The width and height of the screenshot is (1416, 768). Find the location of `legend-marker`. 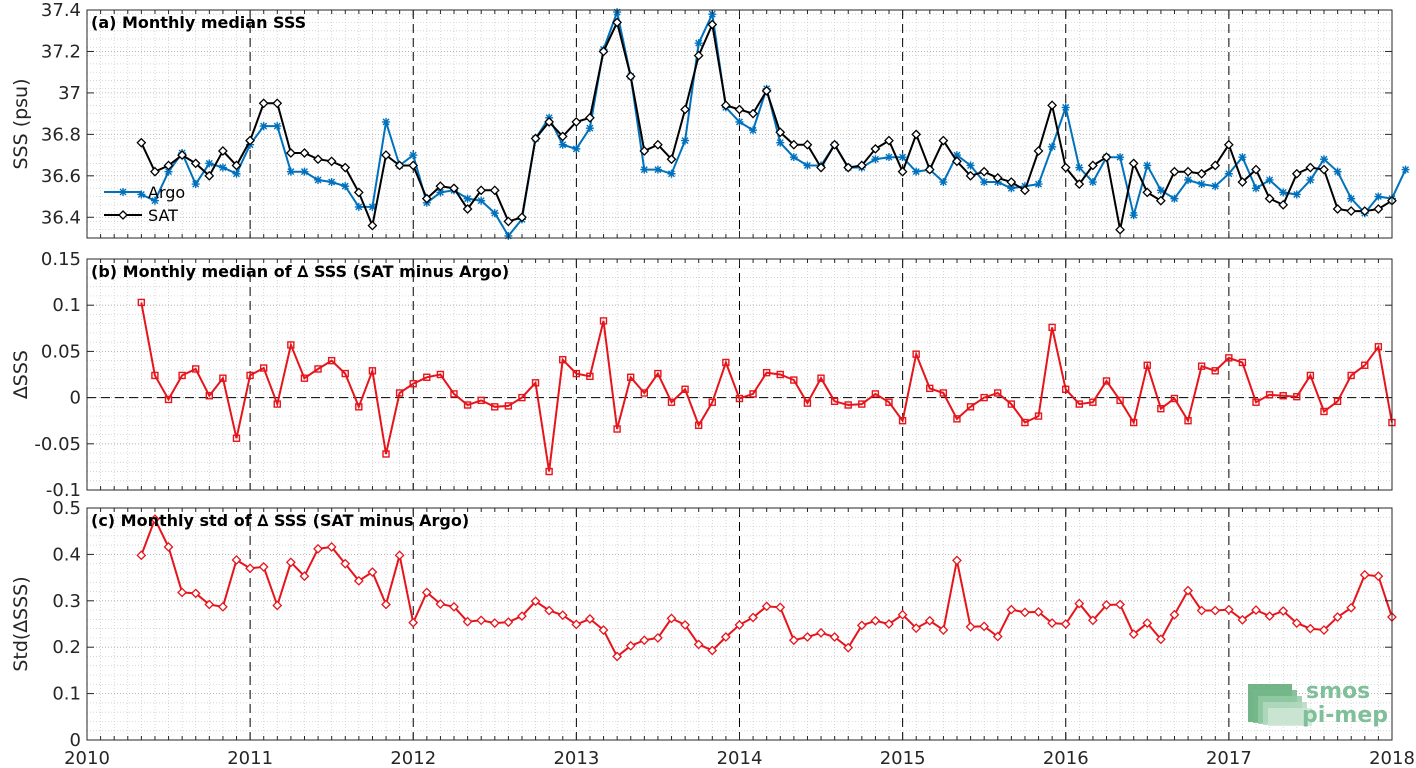

legend-marker is located at coordinates (123, 215).